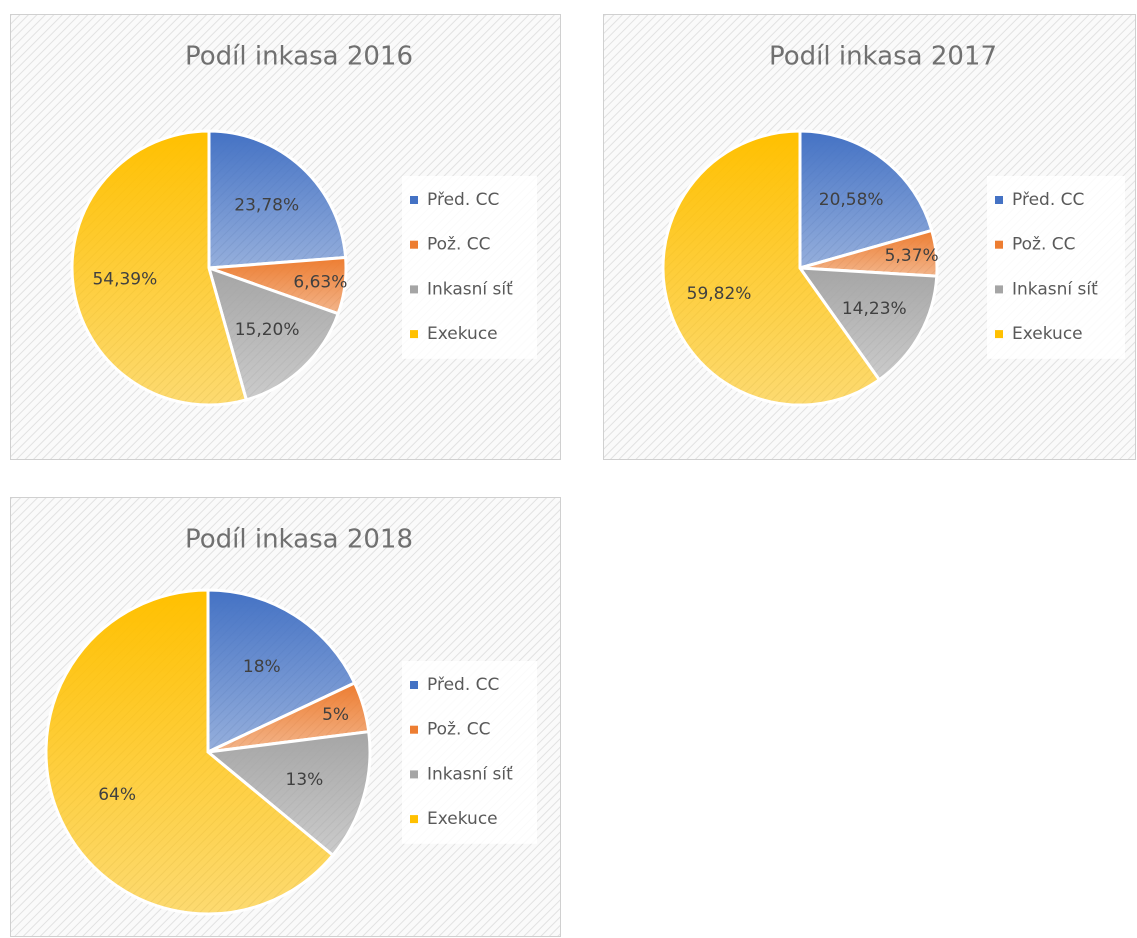 This screenshot has width=1137, height=938. Describe the element at coordinates (719, 294) in the screenshot. I see `data-label: 59,82%` at that location.